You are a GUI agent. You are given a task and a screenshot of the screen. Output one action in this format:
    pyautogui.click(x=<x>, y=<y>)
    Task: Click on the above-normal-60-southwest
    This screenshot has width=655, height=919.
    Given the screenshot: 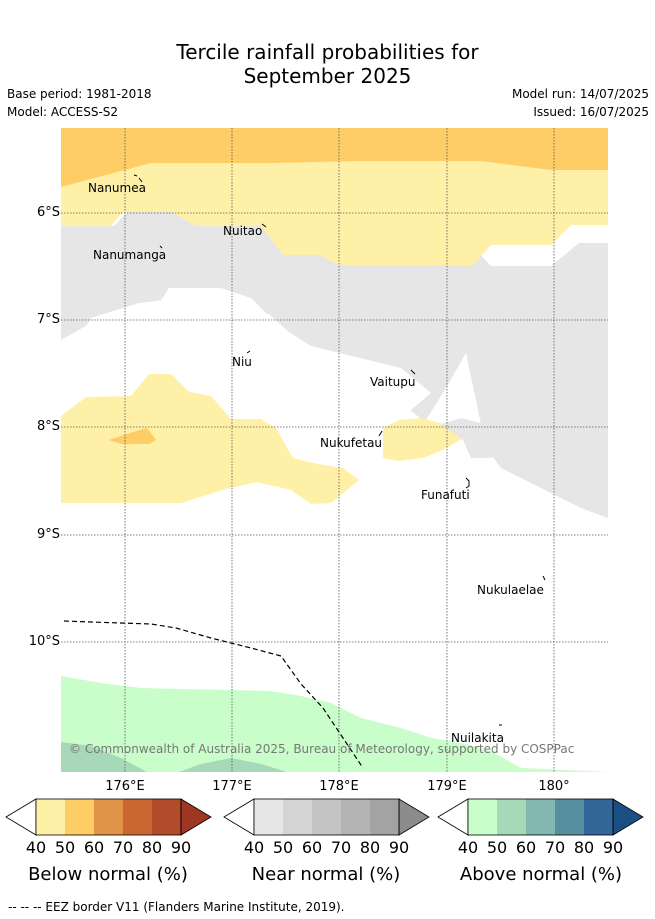 What is the action you would take?
    pyautogui.click(x=104, y=757)
    